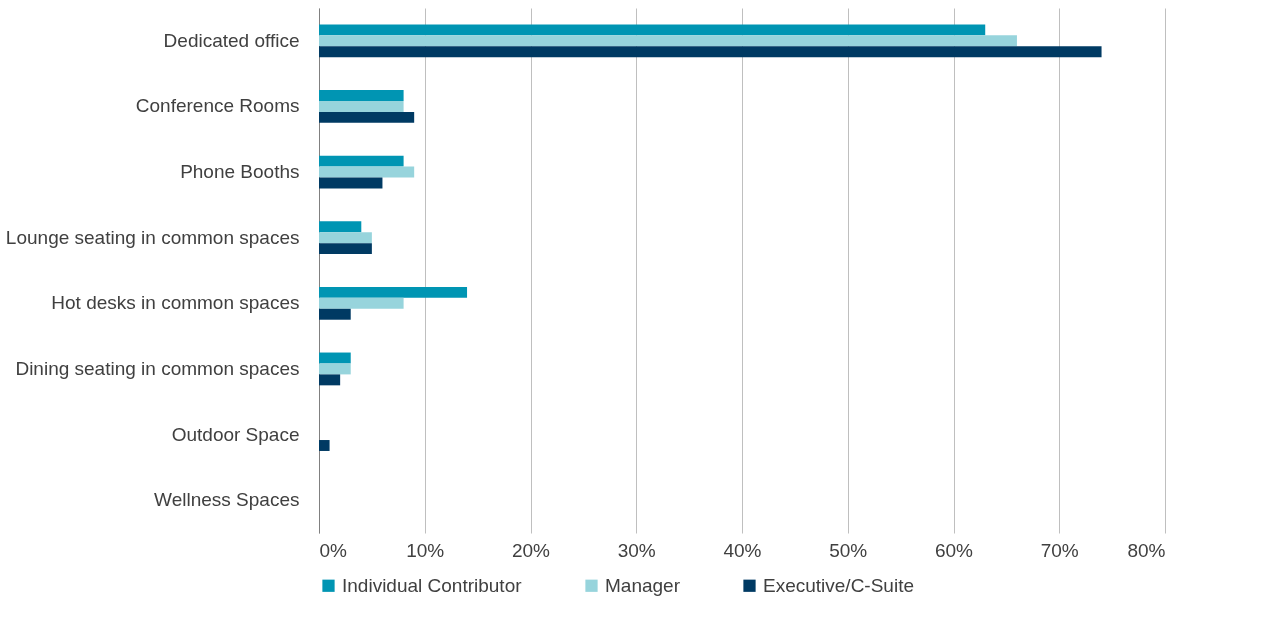 The height and width of the screenshot is (618, 1278). Describe the element at coordinates (157, 368) in the screenshot. I see `y-tick-label: Dining seating in common spaces` at that location.